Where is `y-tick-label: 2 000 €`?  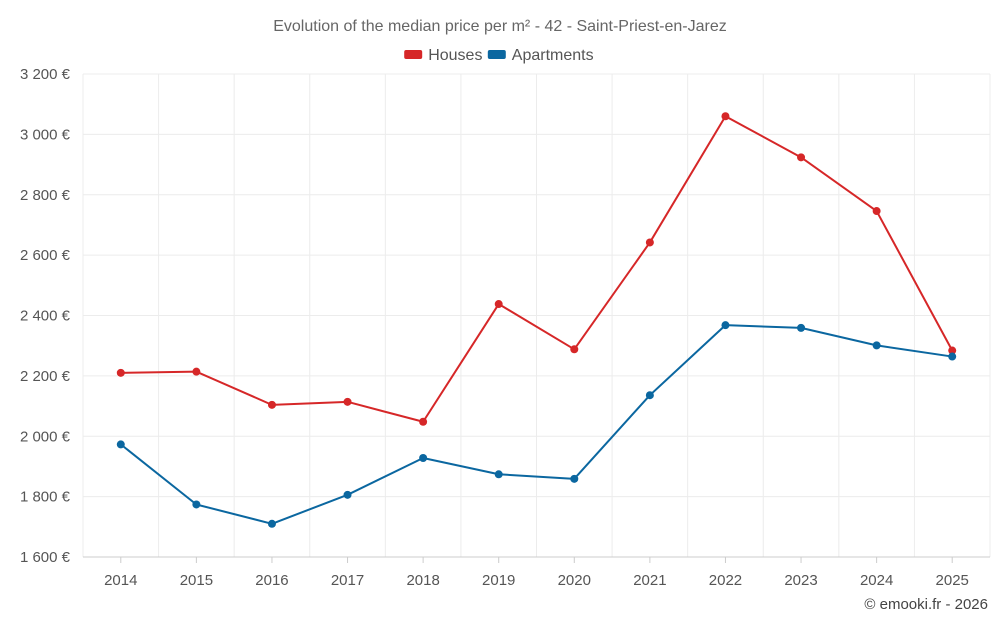
y-tick-label: 2 000 € is located at coordinates (45, 436).